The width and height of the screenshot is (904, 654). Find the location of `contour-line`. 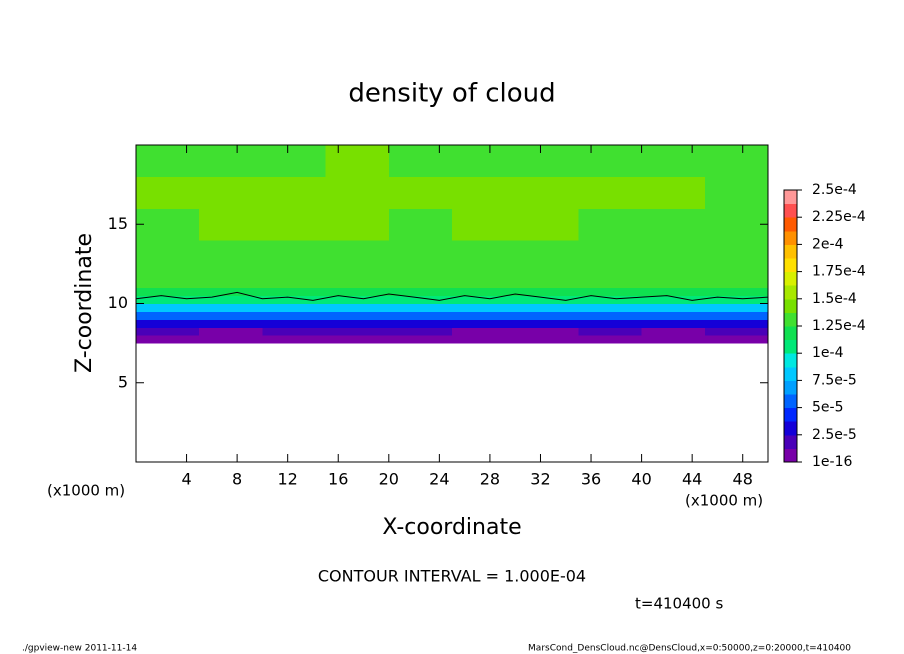

contour-line is located at coordinates (452, 296).